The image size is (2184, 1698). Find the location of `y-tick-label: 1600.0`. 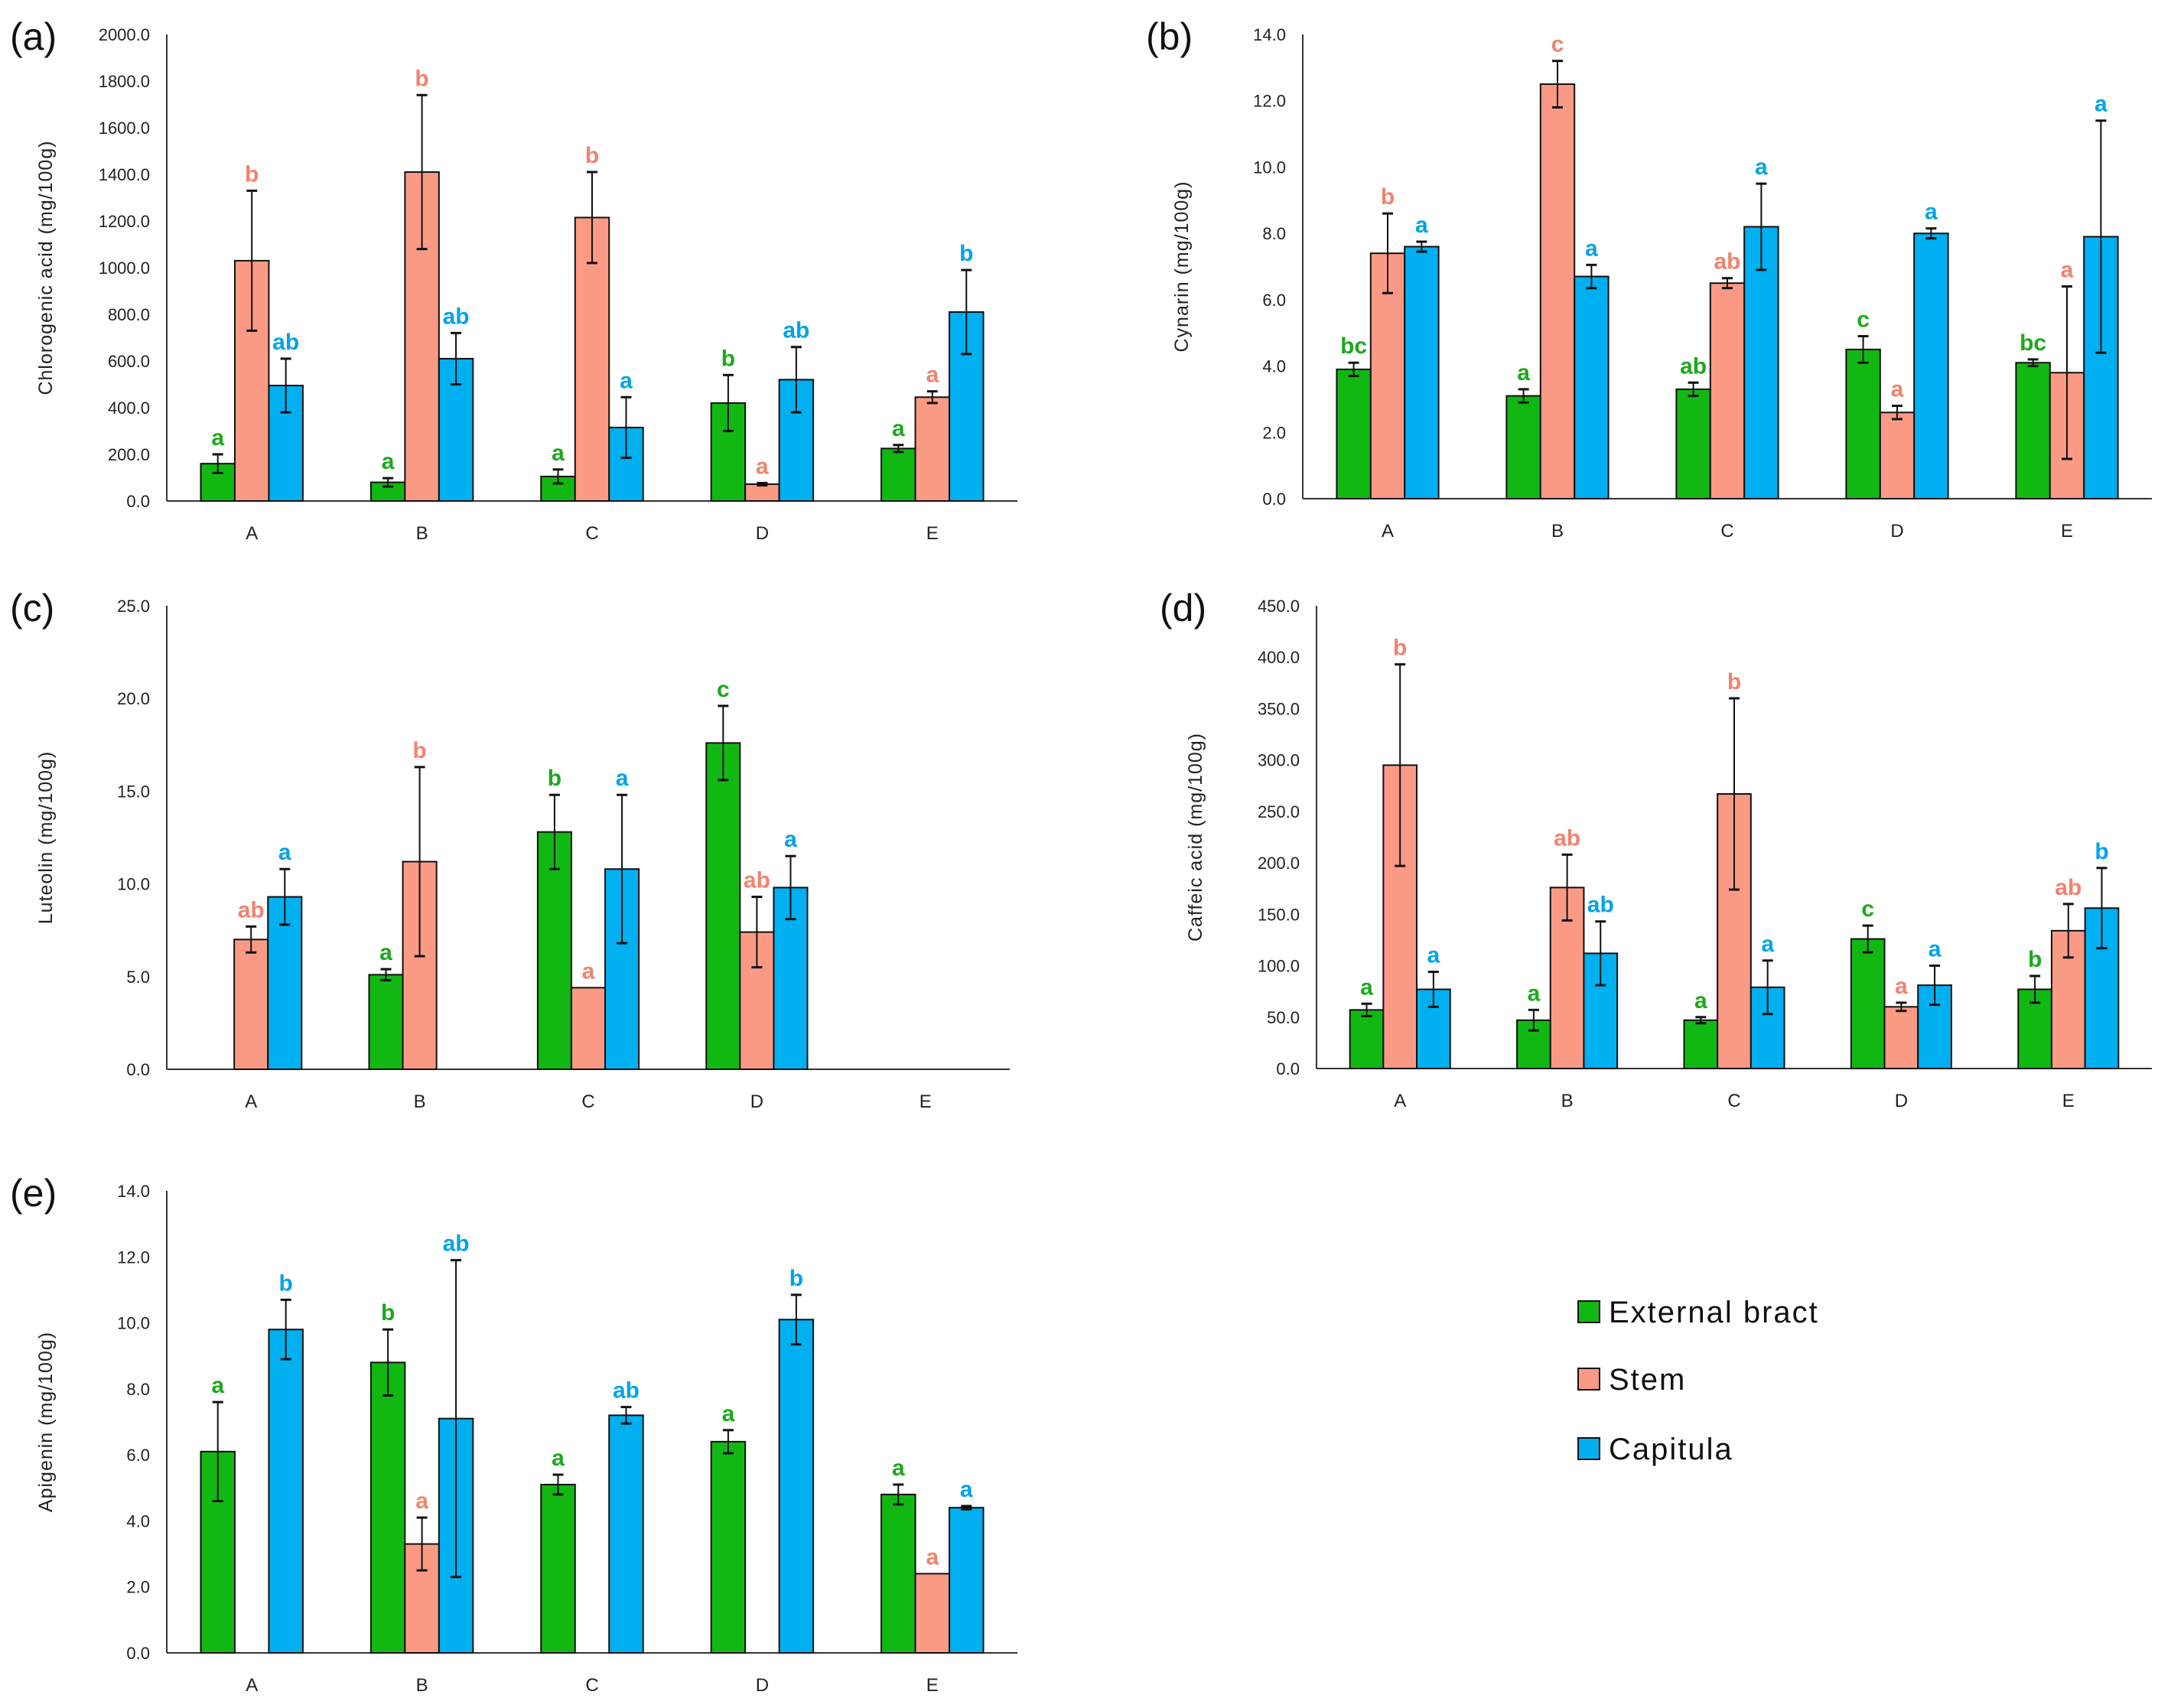

y-tick-label: 1600.0 is located at coordinates (124, 128).